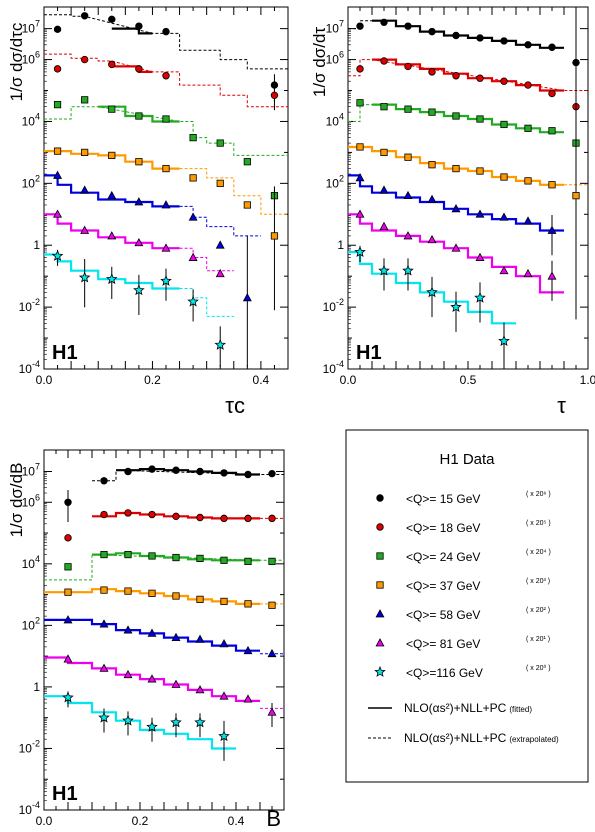 This screenshot has height=832, width=595. I want to click on legend-scale-factor: ( x 20⁰ ), so click(538, 668).